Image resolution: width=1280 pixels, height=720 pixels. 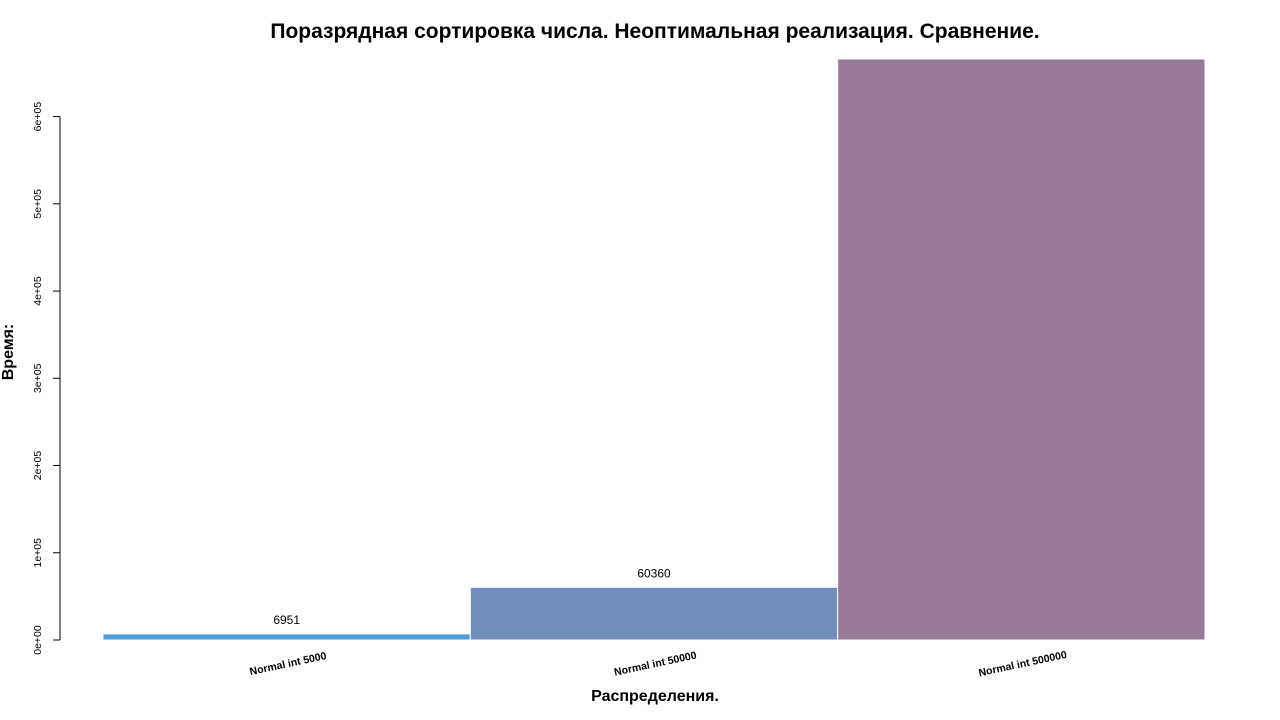 I want to click on y-axis: 0e+00 1e+05 2e+05 3e+05 4e+05 5e+05 6e+05, so click(x=46, y=378).